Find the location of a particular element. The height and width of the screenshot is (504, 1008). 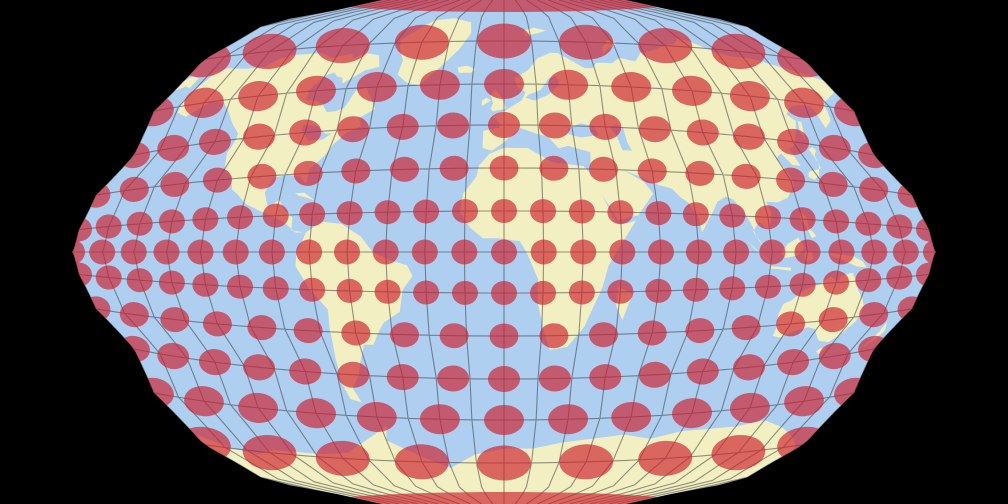

land-iceland is located at coordinates (466, 69).